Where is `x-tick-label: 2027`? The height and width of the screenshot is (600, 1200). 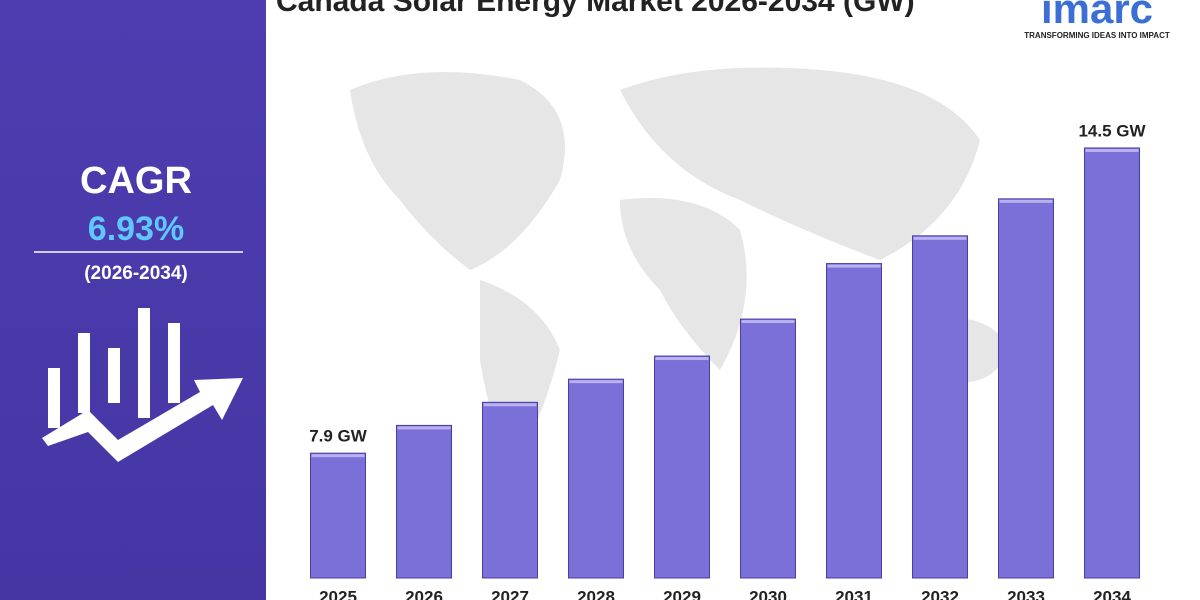
x-tick-label: 2027 is located at coordinates (510, 593).